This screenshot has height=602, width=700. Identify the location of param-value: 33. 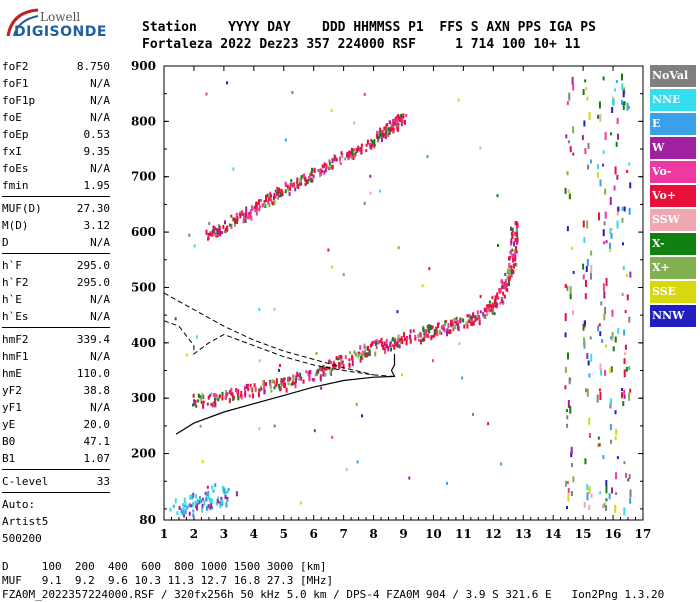
(103, 481).